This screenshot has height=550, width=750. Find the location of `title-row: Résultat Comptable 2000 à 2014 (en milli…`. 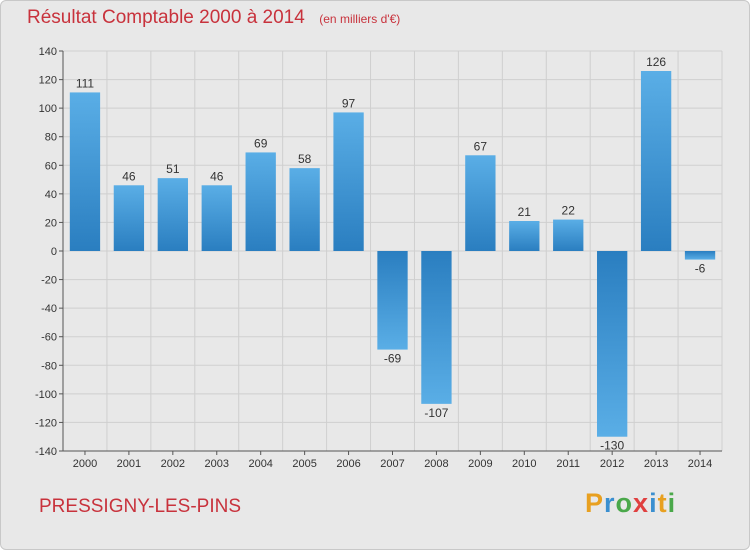

title-row: Résultat Comptable 2000 à 2014 (en milli… is located at coordinates (213, 21).